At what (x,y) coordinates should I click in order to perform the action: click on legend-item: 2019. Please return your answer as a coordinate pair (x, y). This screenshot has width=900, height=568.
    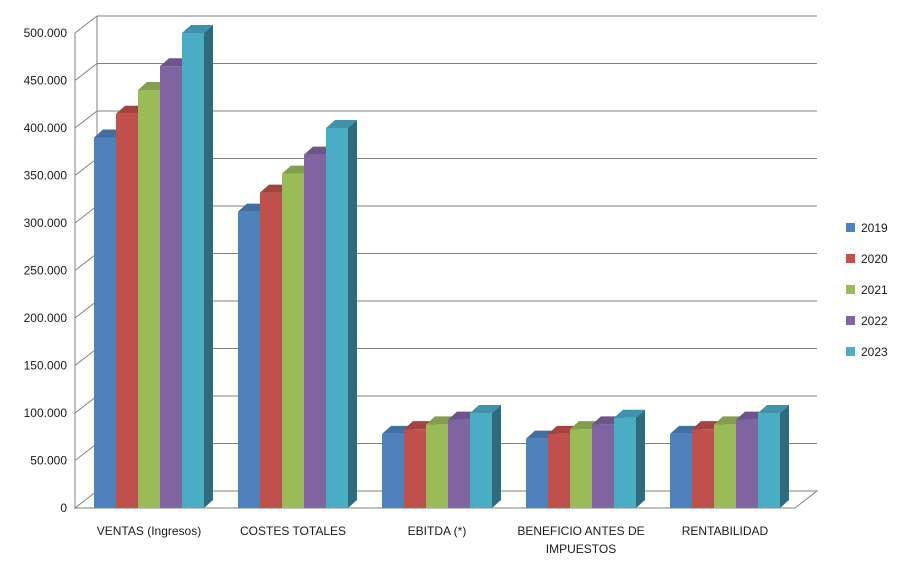
    Looking at the image, I should click on (867, 227).